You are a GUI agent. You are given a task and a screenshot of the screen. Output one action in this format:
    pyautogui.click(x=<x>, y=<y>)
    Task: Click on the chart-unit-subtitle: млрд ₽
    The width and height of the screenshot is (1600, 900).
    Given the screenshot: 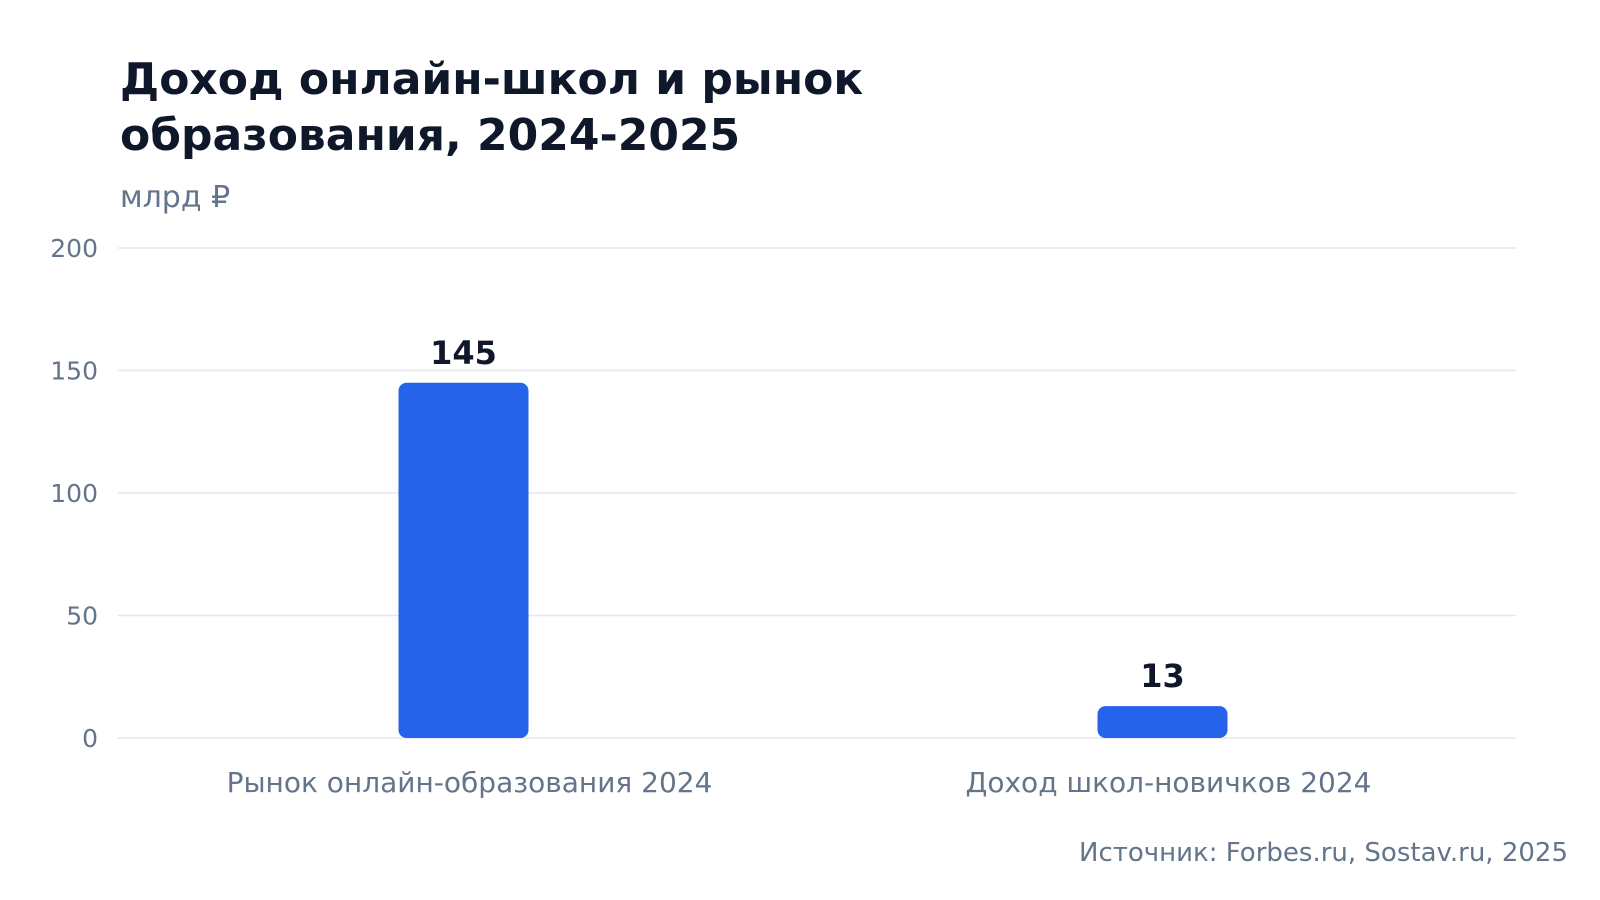 What is the action you would take?
    pyautogui.click(x=175, y=197)
    